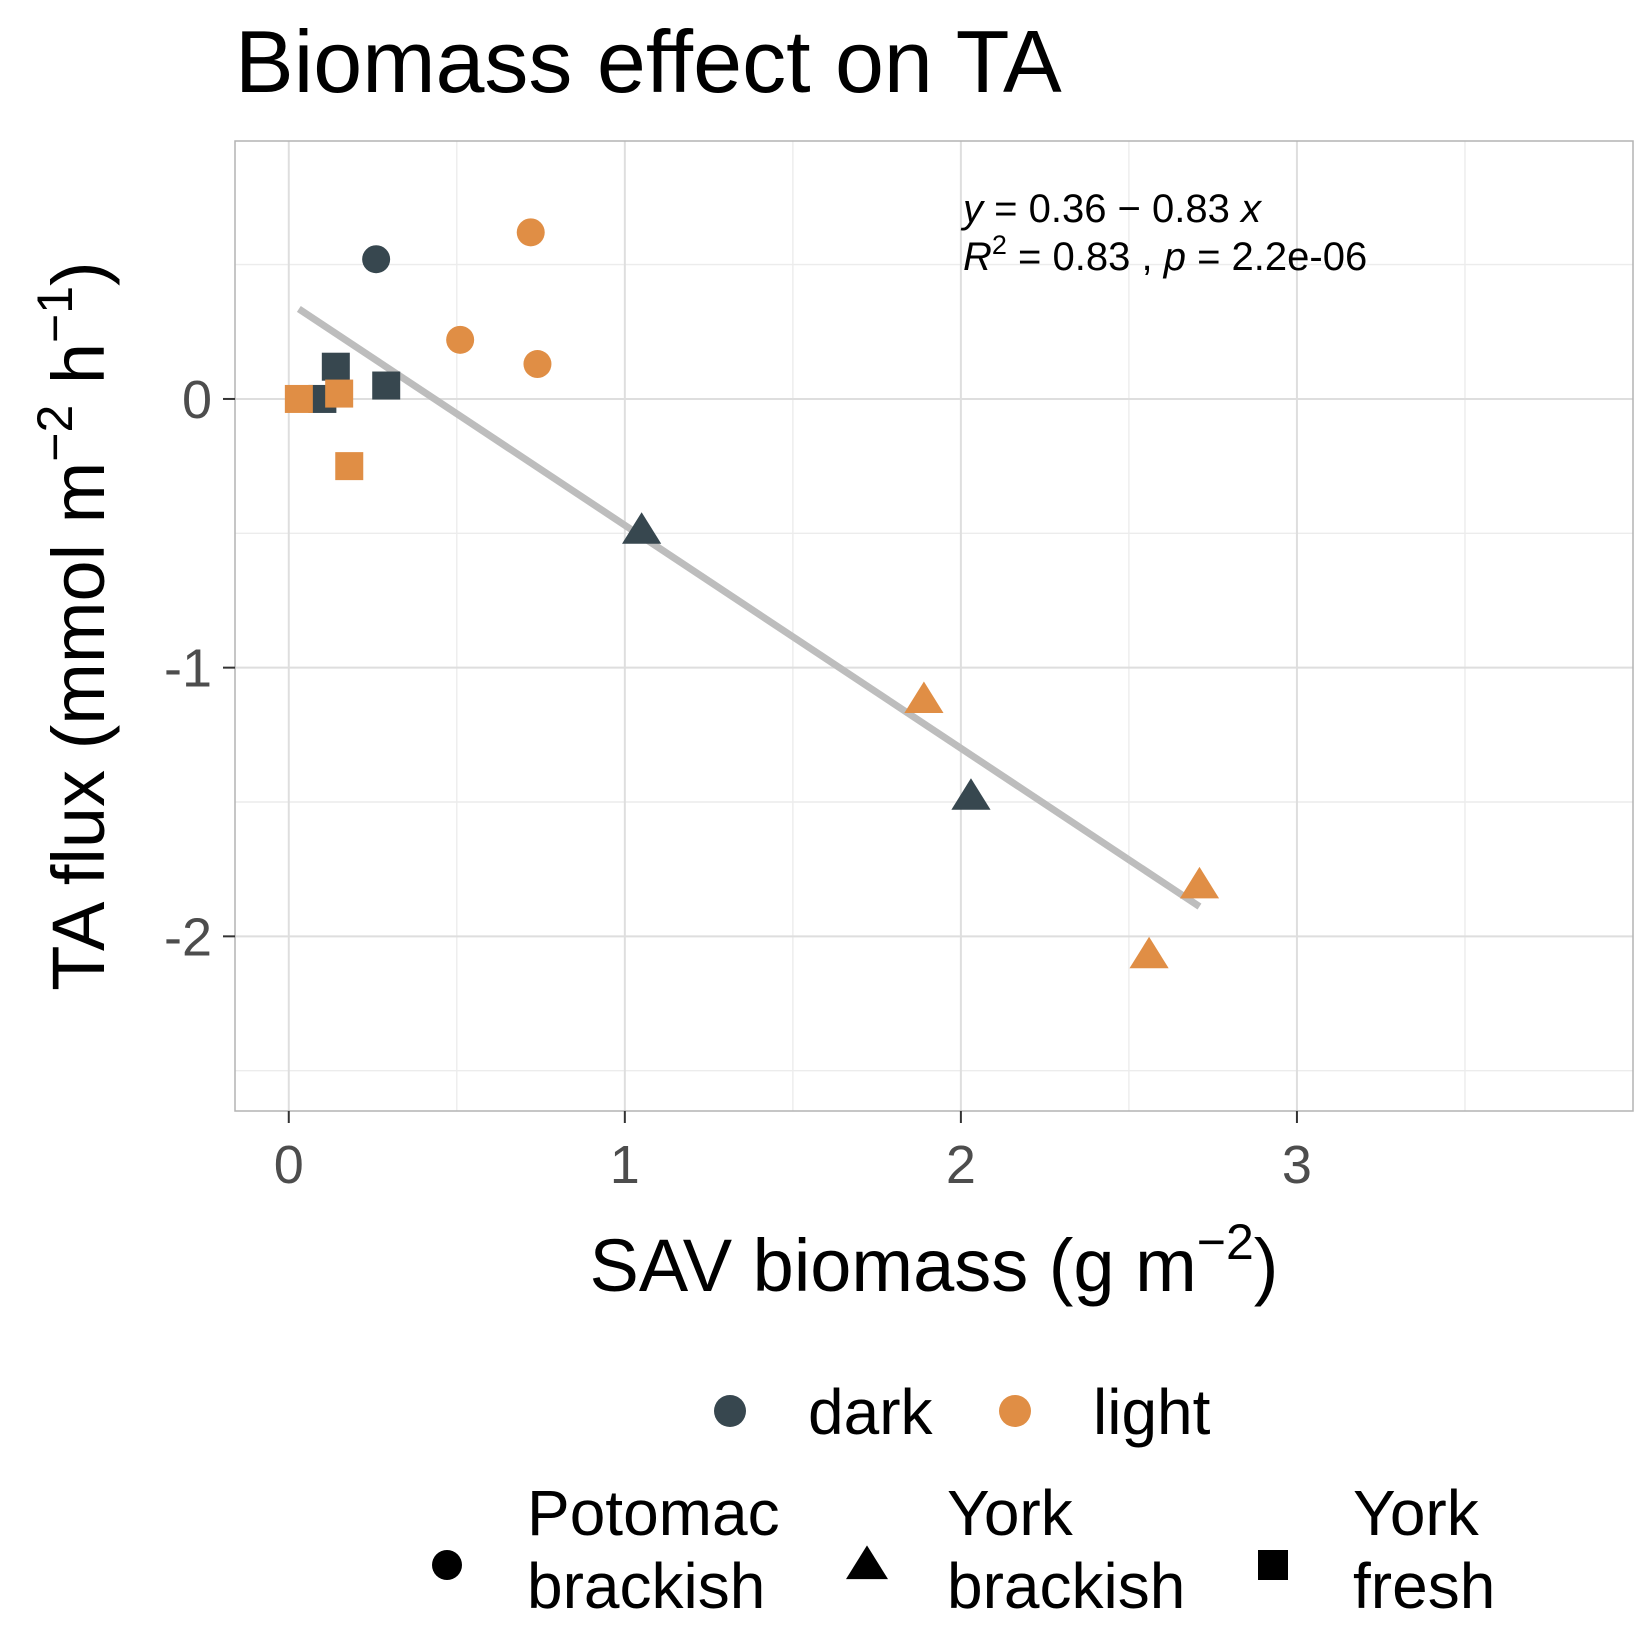 Image resolution: width=1650 pixels, height=1650 pixels. I want to click on equation-r-value: = 0.83 ,, so click(1085, 257).